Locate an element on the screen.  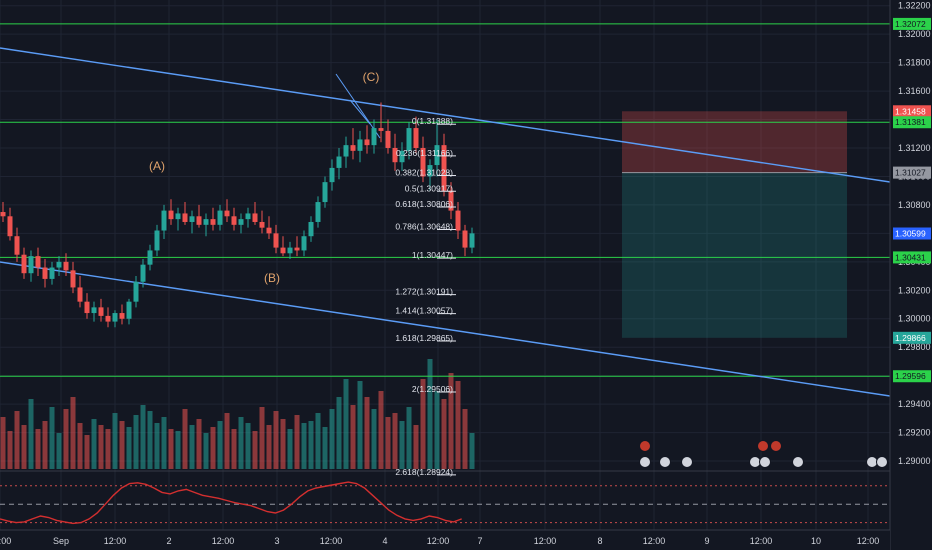
time-tick-label: 4 is located at coordinates (384, 541).